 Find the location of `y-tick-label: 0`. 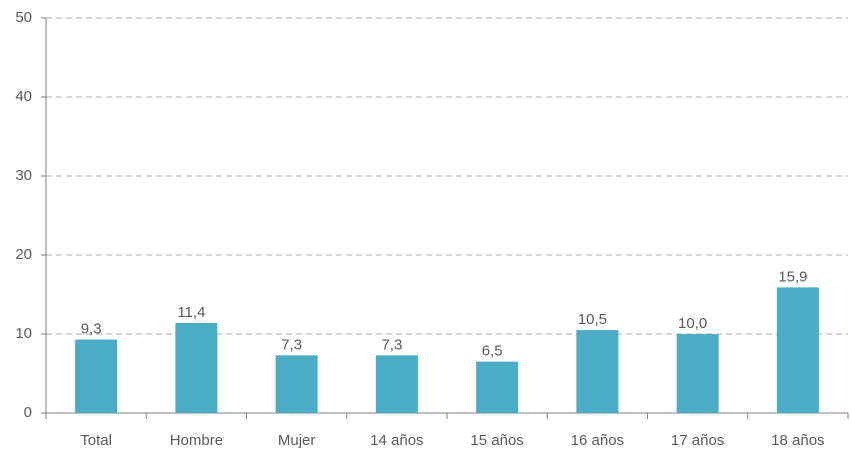

y-tick-label: 0 is located at coordinates (28, 412).